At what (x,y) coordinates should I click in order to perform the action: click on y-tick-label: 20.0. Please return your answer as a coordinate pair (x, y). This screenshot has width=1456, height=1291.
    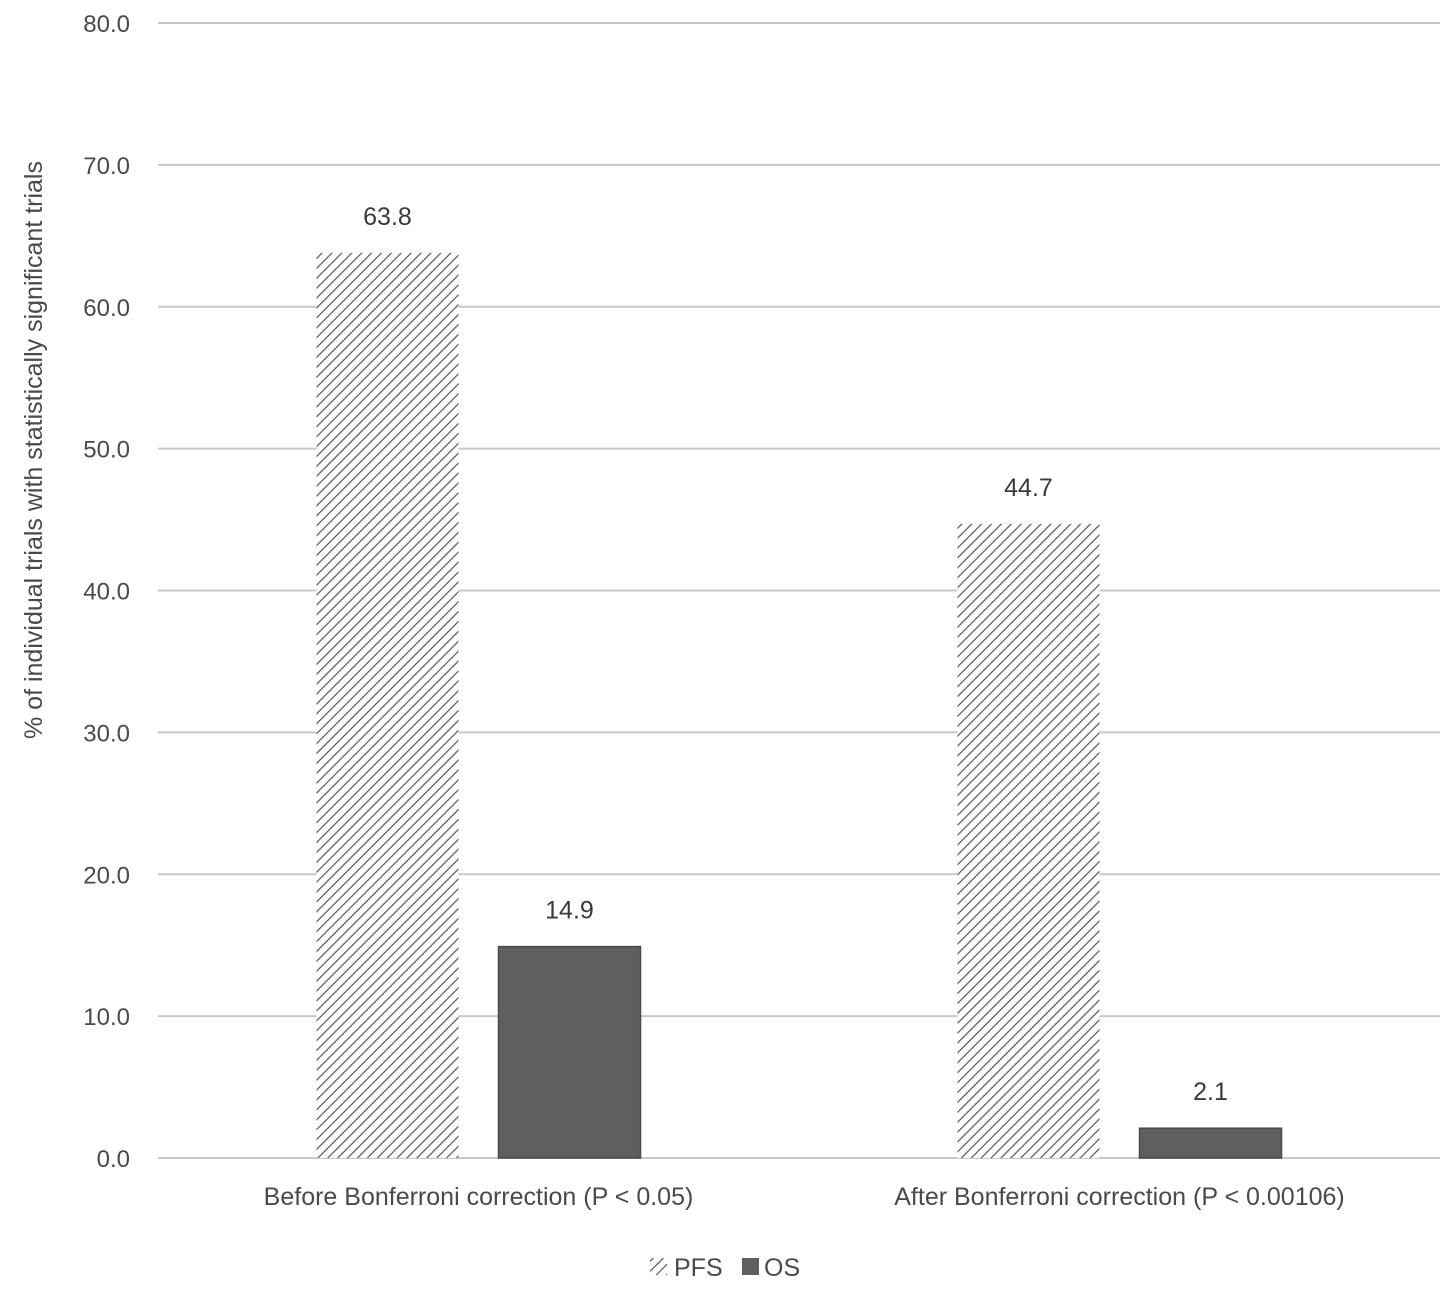
    Looking at the image, I should click on (106, 875).